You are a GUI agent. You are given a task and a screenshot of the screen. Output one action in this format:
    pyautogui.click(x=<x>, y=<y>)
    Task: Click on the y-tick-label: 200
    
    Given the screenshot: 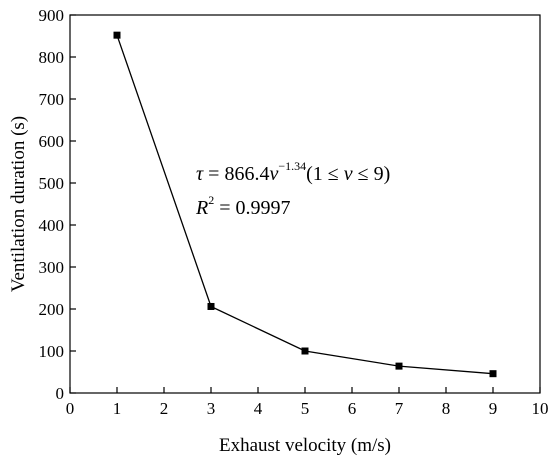 What is the action you would take?
    pyautogui.click(x=52, y=309)
    